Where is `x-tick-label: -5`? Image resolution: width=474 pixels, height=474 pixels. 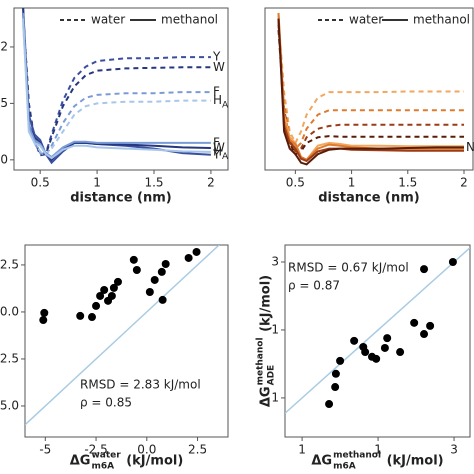
x-tick-label: -5 is located at coordinates (45, 450).